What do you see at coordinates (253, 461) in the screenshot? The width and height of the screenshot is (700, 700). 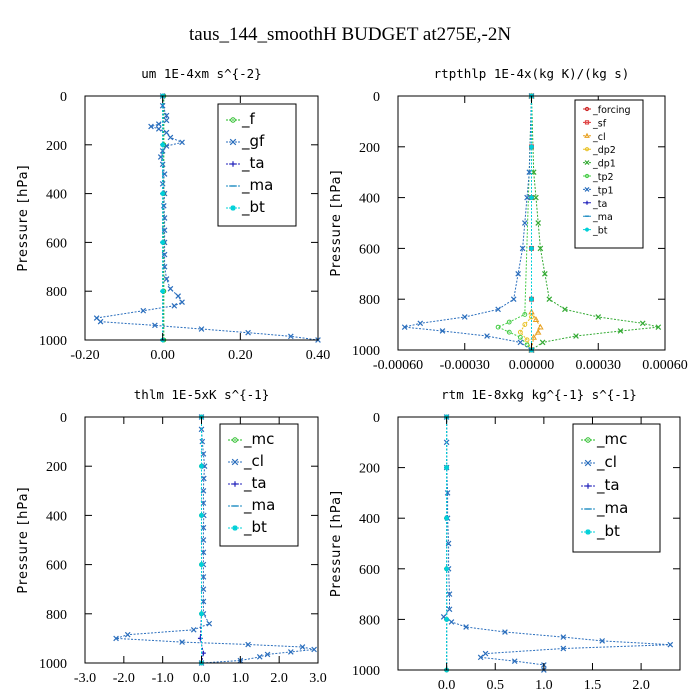 I see `legend-label: _cl` at bounding box center [253, 461].